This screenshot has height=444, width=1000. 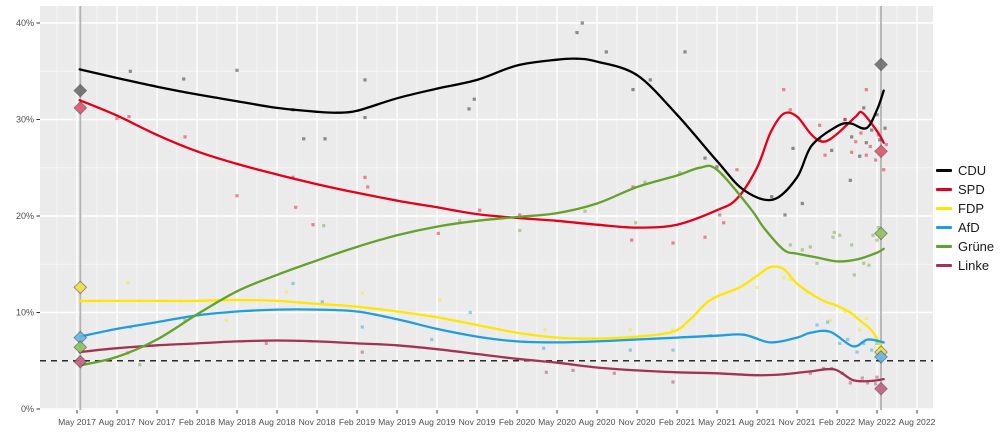 I want to click on legend-item-fdp: FDP, so click(x=965, y=208).